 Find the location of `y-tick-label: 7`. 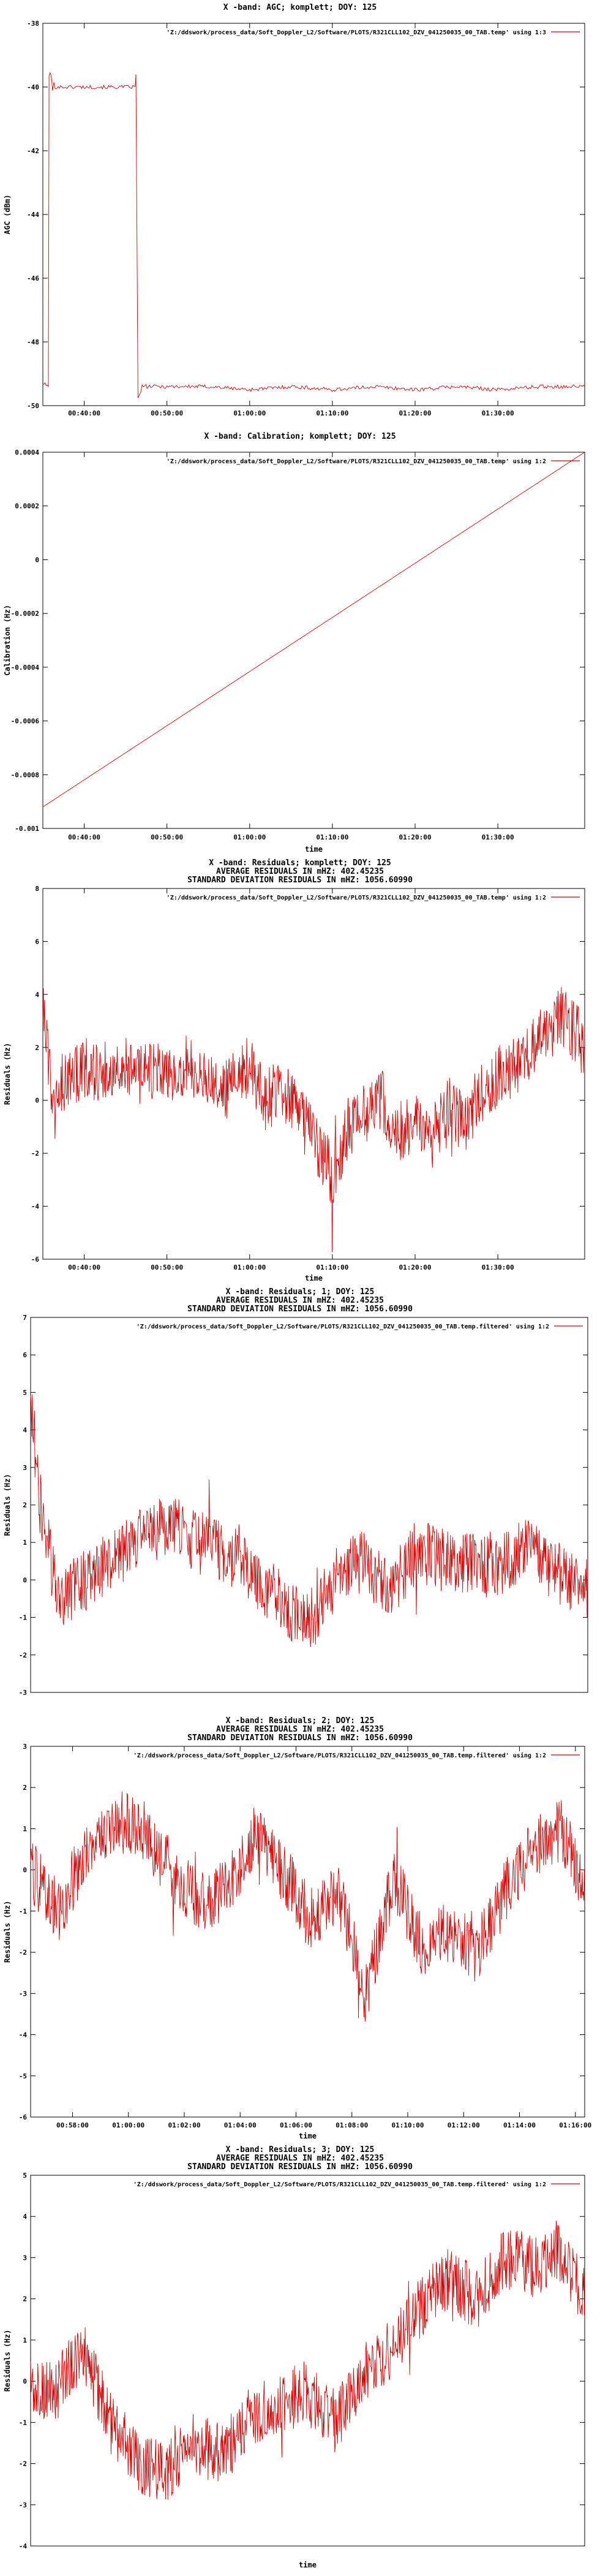

y-tick-label: 7 is located at coordinates (25, 1318).